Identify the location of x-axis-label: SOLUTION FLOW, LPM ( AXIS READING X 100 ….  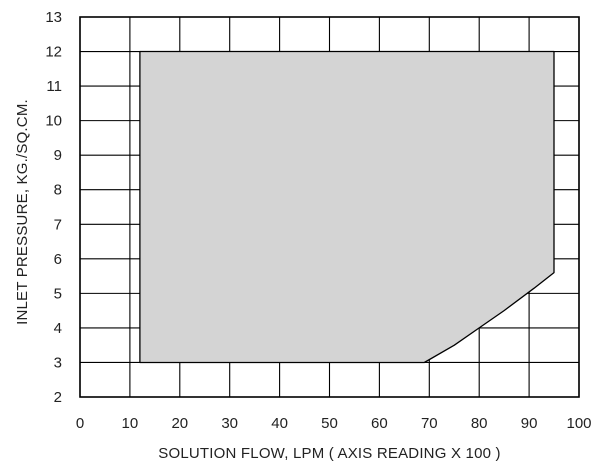
(329, 453).